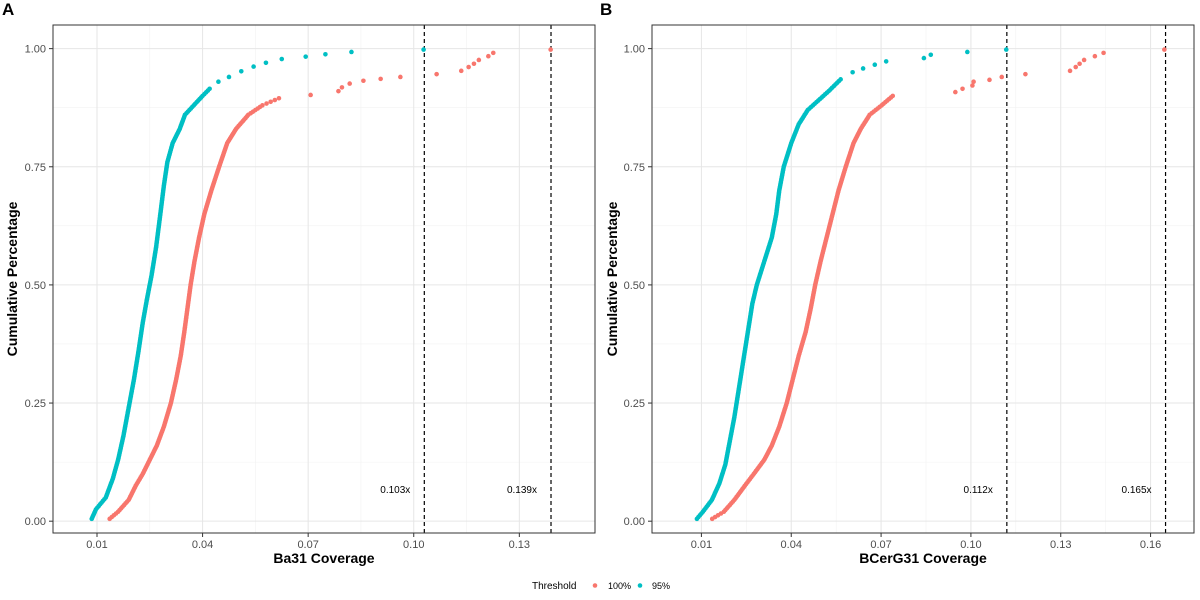 This screenshot has width=1200, height=600. I want to click on panel-label: A, so click(8, 9).